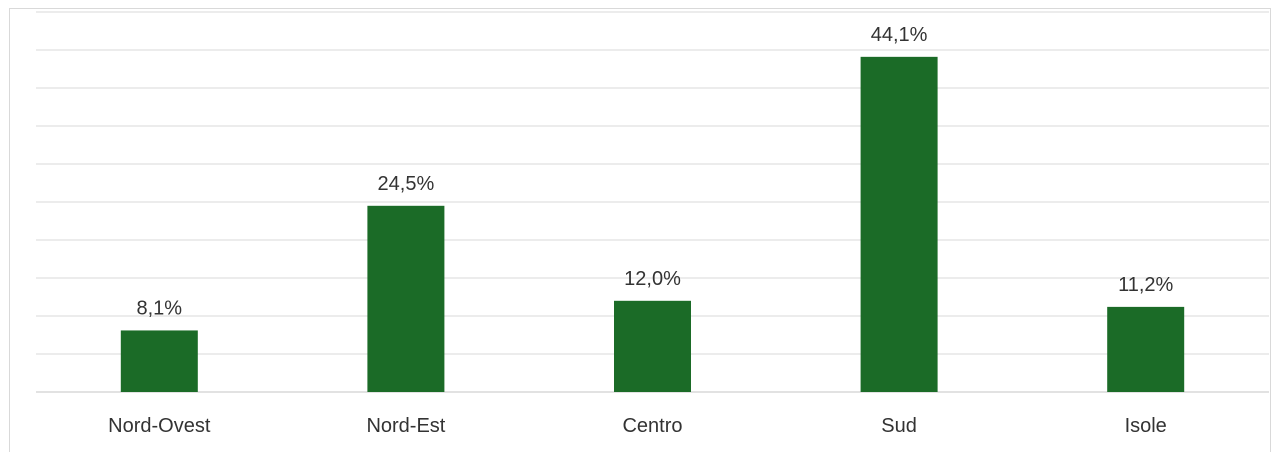  I want to click on data-label-nord-est: 24,5%, so click(406, 184).